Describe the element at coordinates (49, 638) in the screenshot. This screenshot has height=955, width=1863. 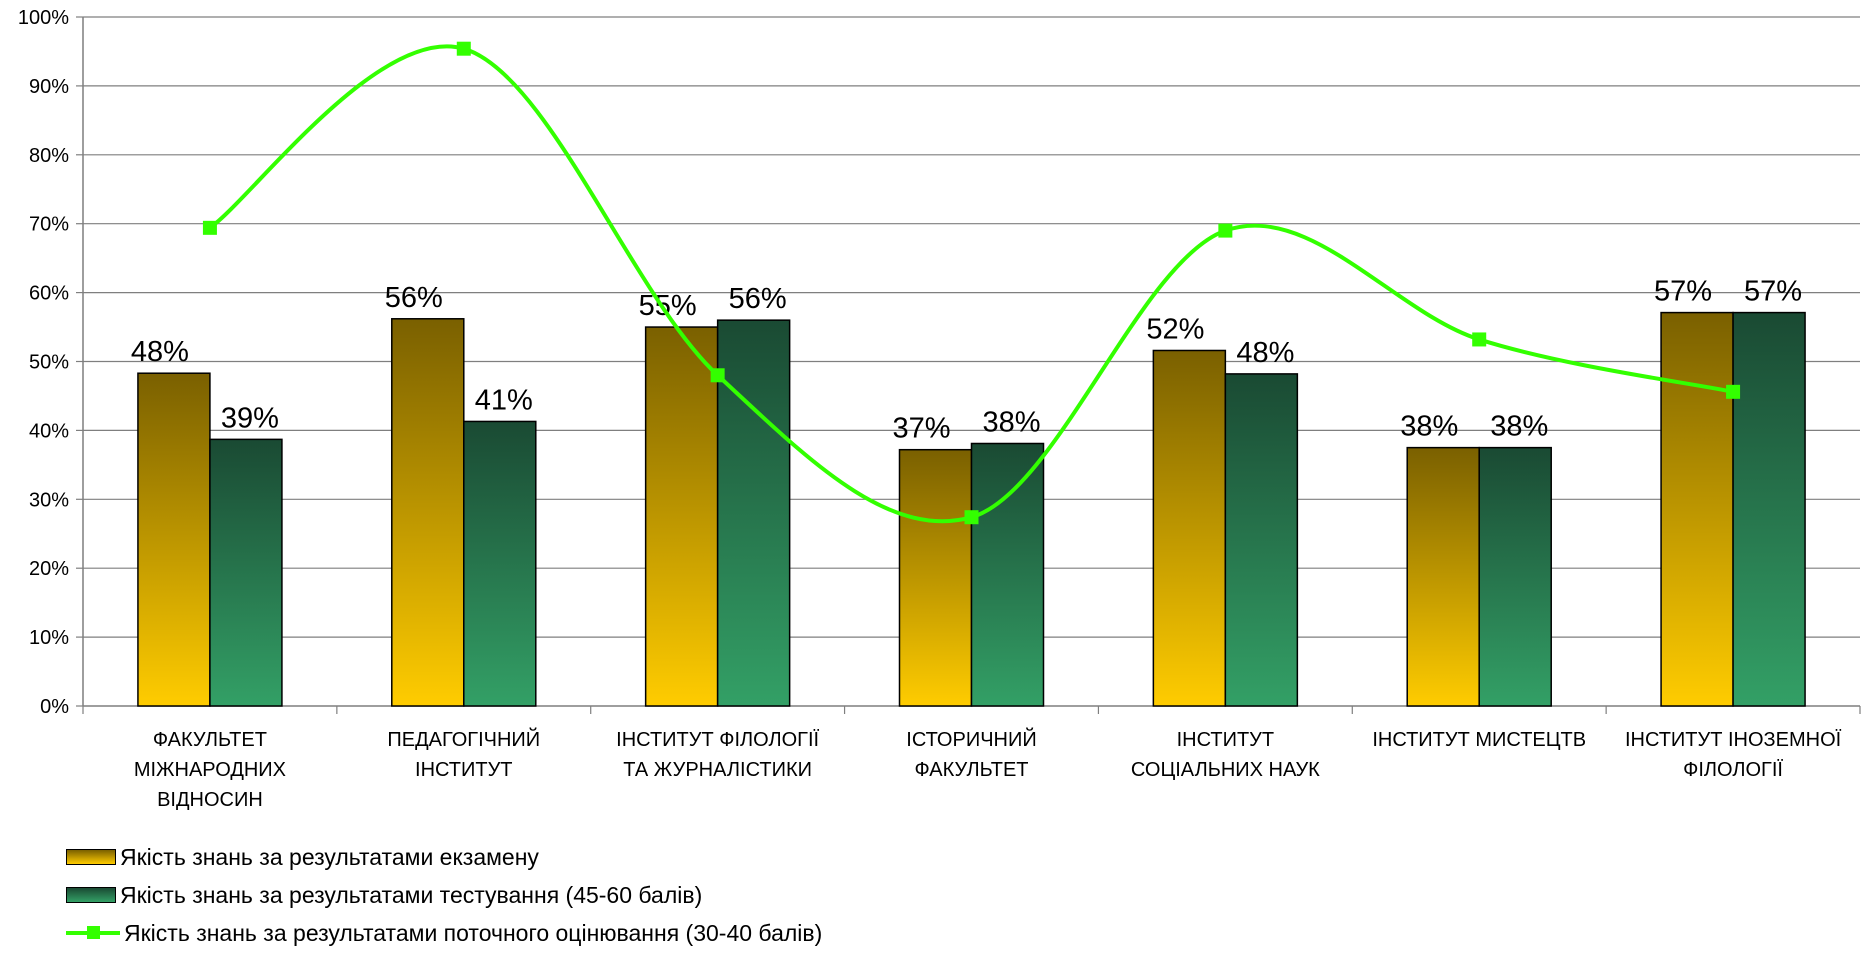
I see `y-tick-label: 10%` at that location.